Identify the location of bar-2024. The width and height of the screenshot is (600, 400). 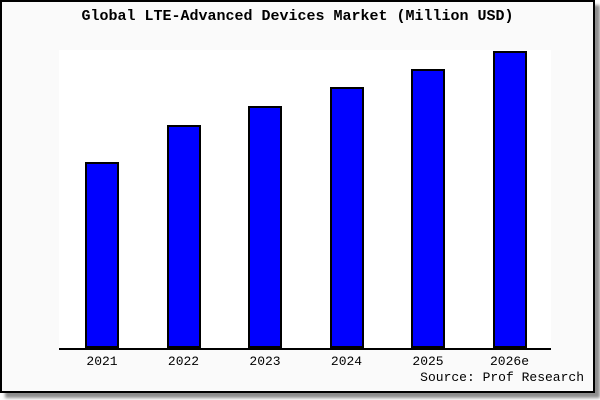
(346, 217).